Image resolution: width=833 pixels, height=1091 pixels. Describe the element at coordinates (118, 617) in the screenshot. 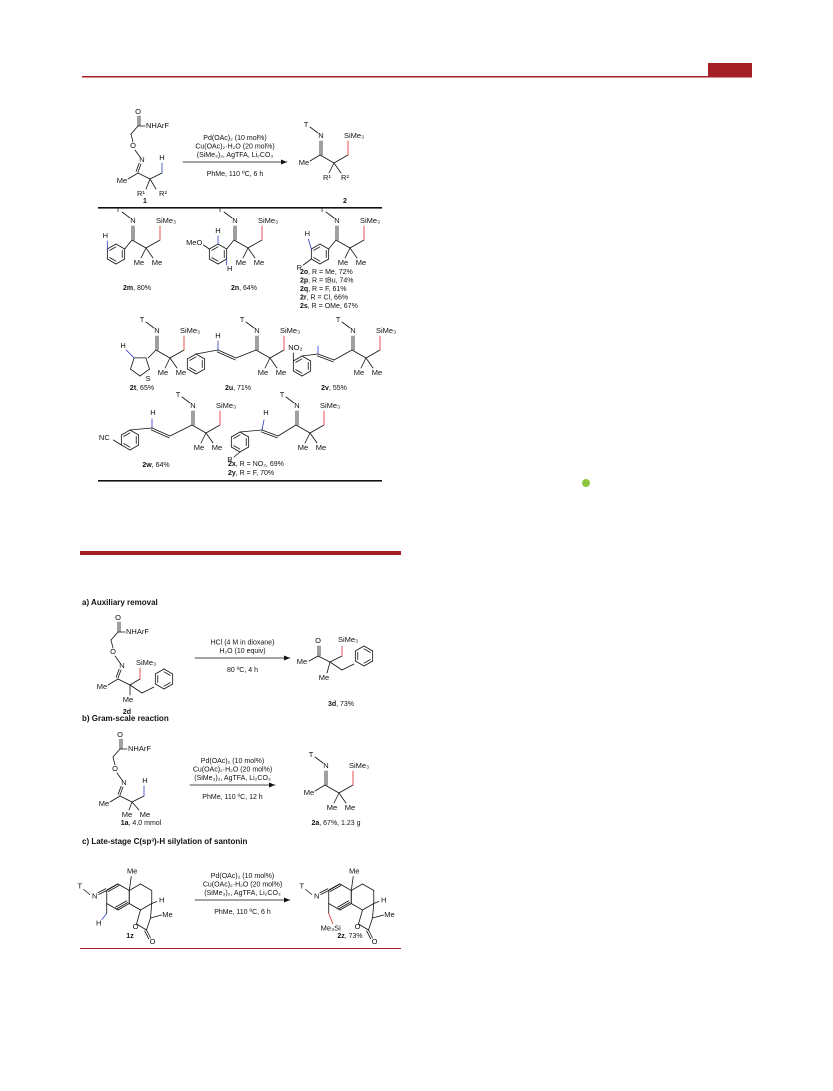

I see `atom-label: O` at that location.